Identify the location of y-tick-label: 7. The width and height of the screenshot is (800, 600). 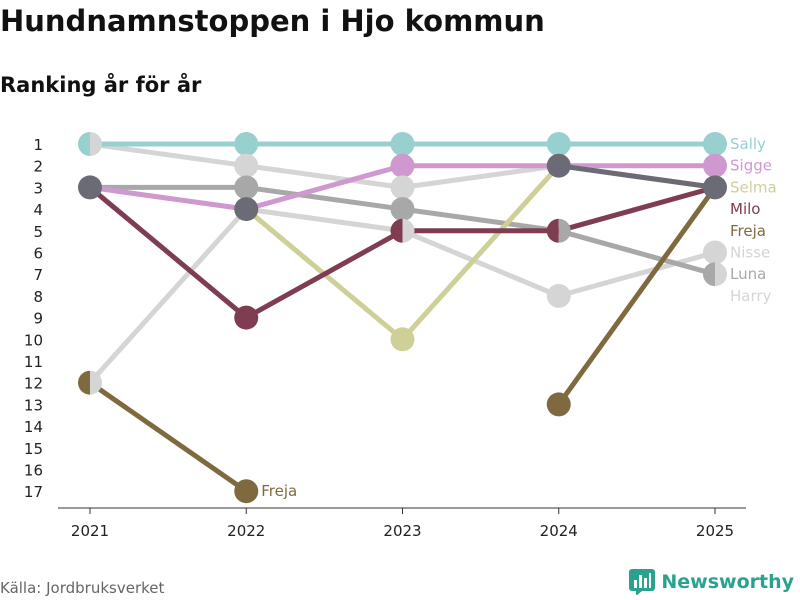
(38, 275).